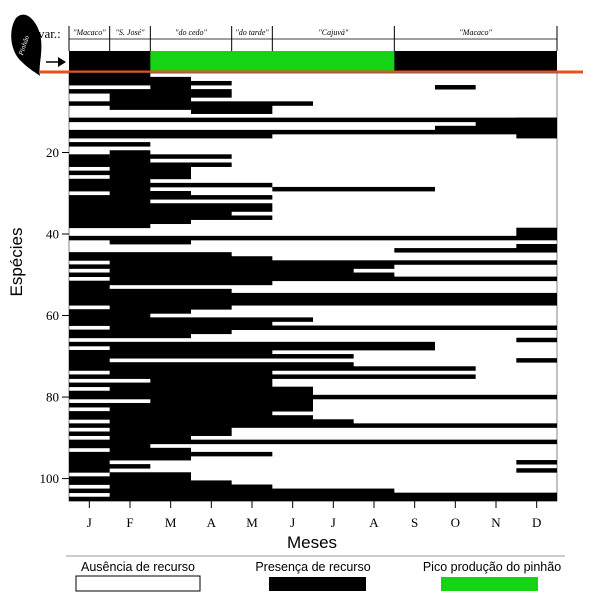  Describe the element at coordinates (52, 397) in the screenshot. I see `y-tick-label: 80` at that location.